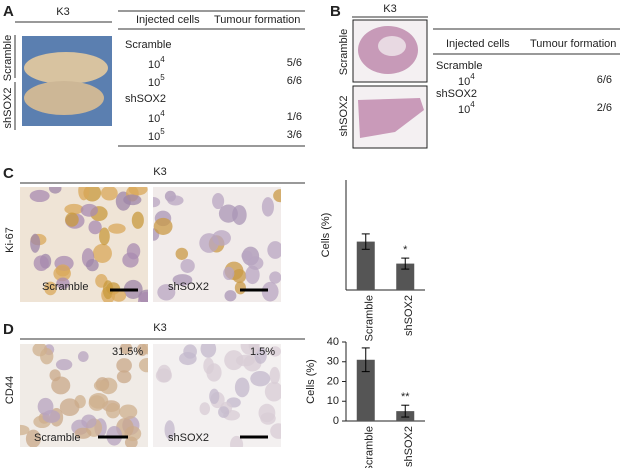 This screenshot has width=625, height=468. Describe the element at coordinates (168, 20) in the screenshot. I see `table-header: Injected cells` at that location.